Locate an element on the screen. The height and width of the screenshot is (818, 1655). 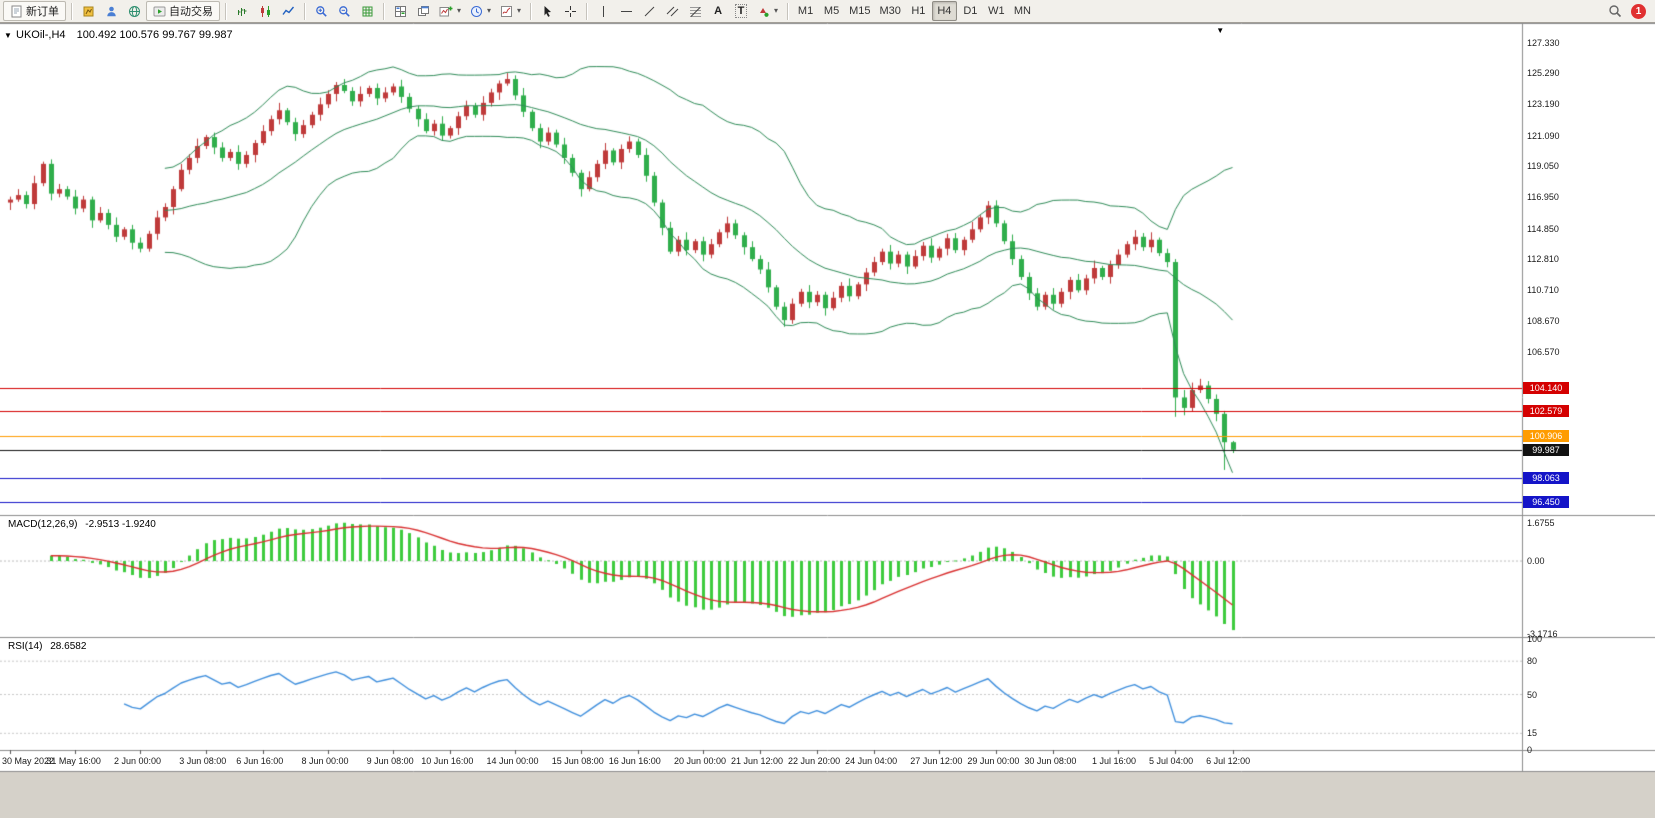
zoom-out-button is located at coordinates (344, 11).